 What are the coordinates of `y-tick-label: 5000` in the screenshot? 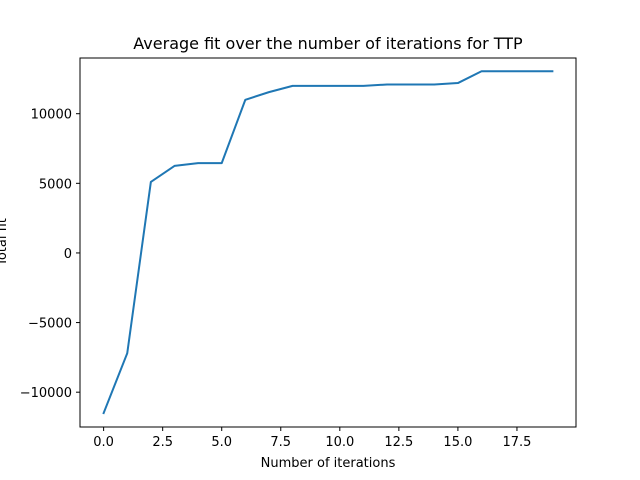 It's located at (55, 184).